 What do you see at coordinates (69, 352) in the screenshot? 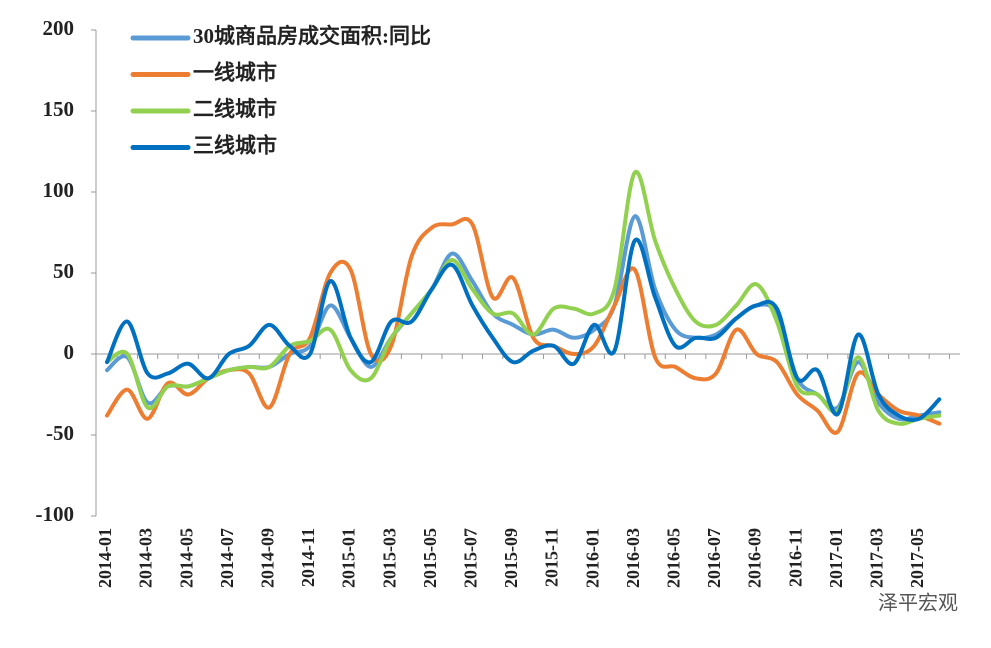
I see `y-tick-label: 0` at bounding box center [69, 352].